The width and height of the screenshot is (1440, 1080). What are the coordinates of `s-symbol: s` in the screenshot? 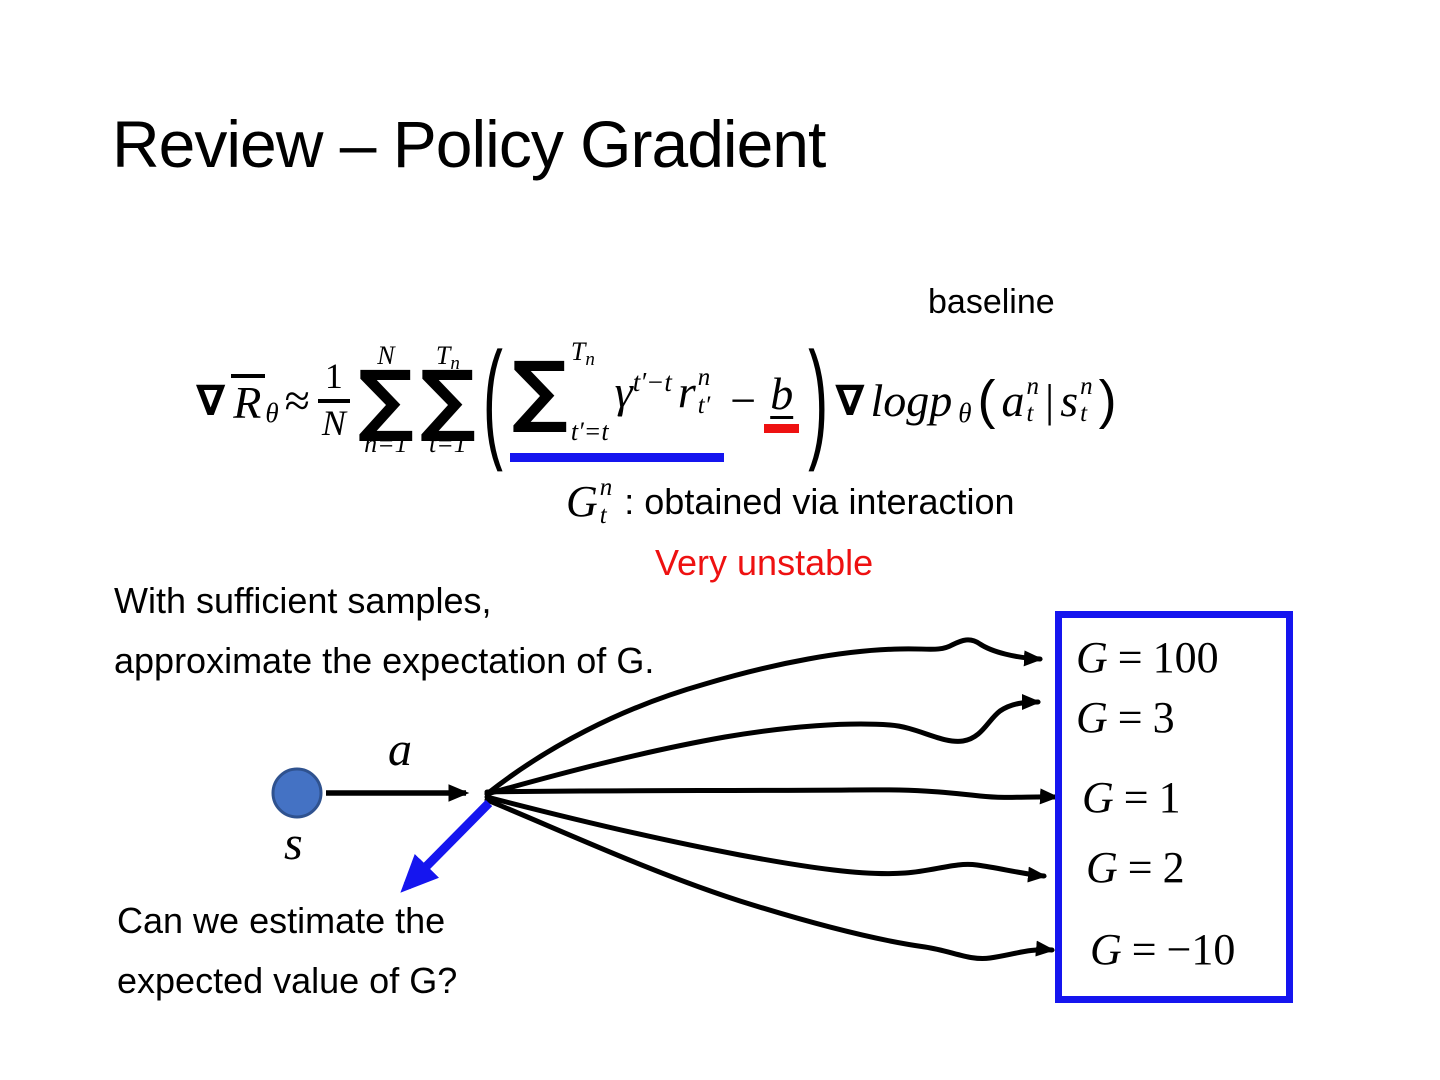 It's located at (1069, 400).